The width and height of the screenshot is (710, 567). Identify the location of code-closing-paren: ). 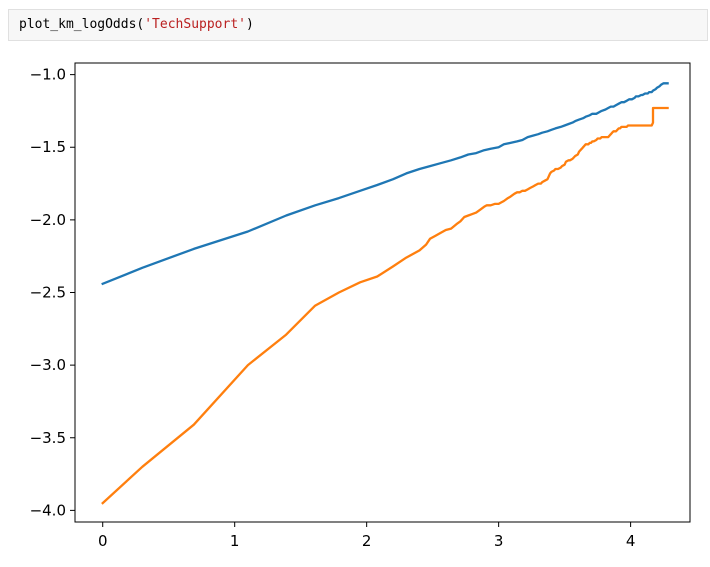
(249, 24).